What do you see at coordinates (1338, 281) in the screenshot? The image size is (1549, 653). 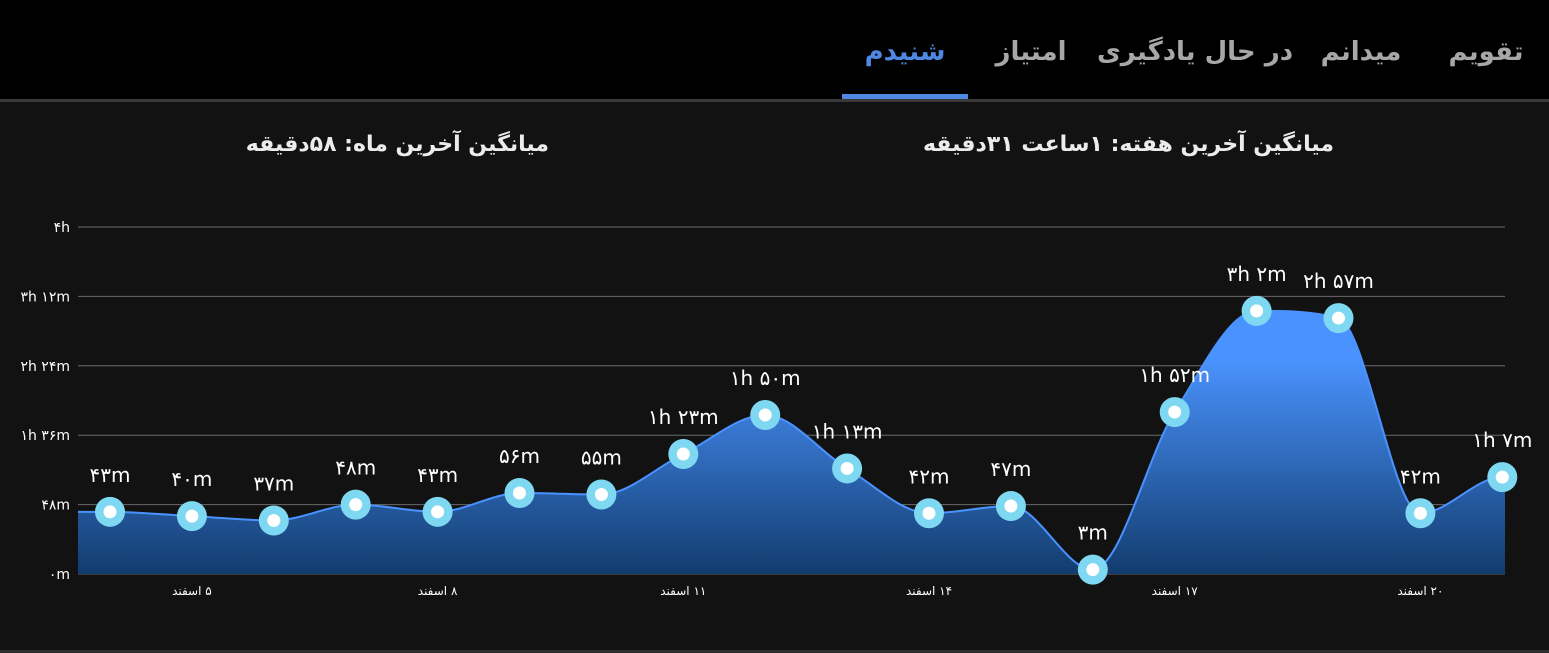 I see `data-label: ۲h ۵۷m` at bounding box center [1338, 281].